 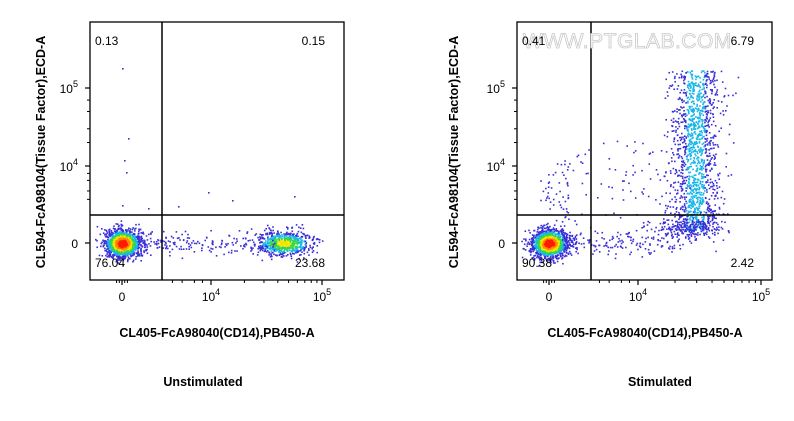 I want to click on unstim-caption: Unstimulated, so click(x=202, y=382).